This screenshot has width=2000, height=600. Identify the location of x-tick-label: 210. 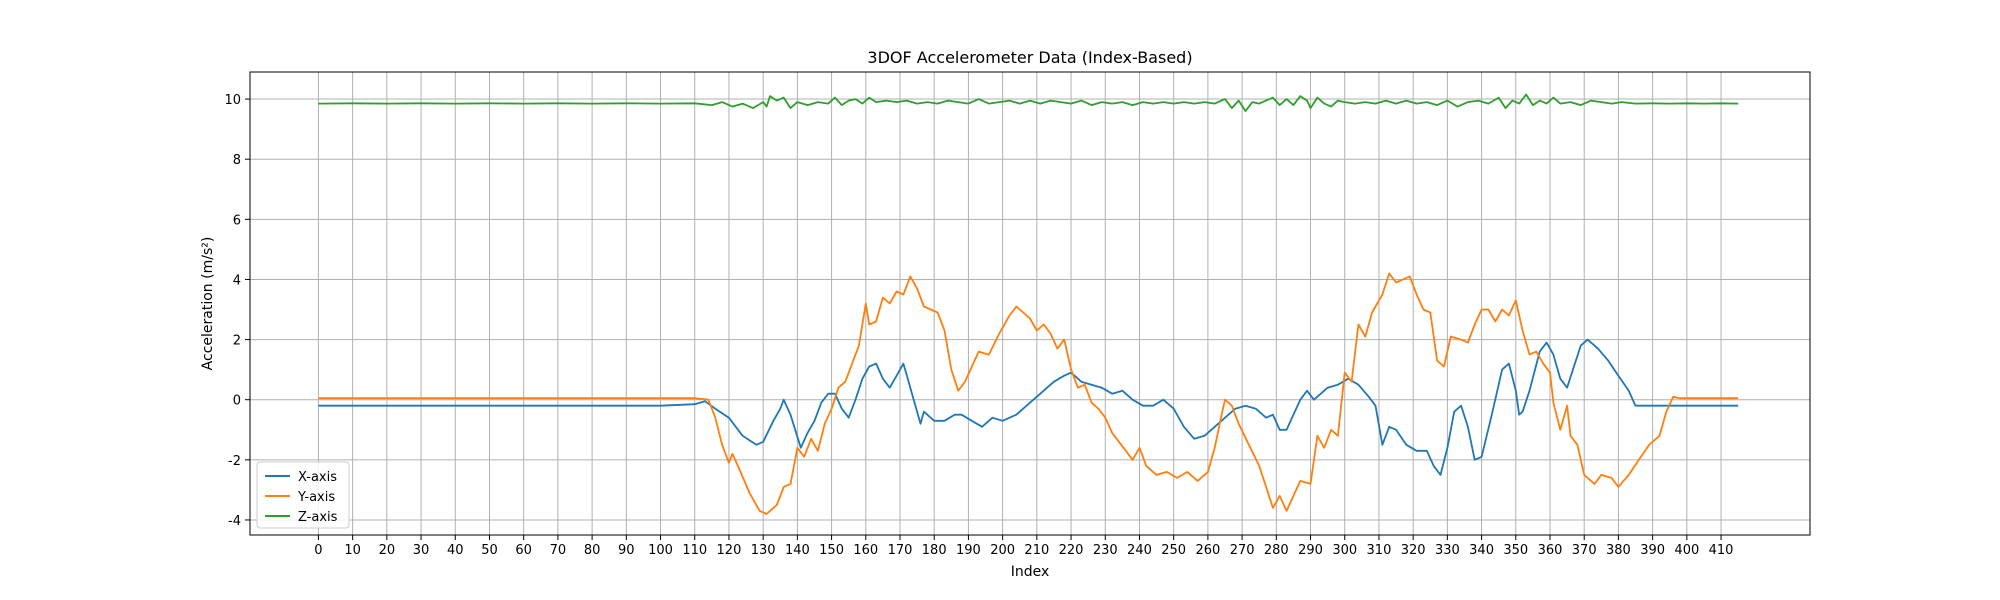
(1036, 550).